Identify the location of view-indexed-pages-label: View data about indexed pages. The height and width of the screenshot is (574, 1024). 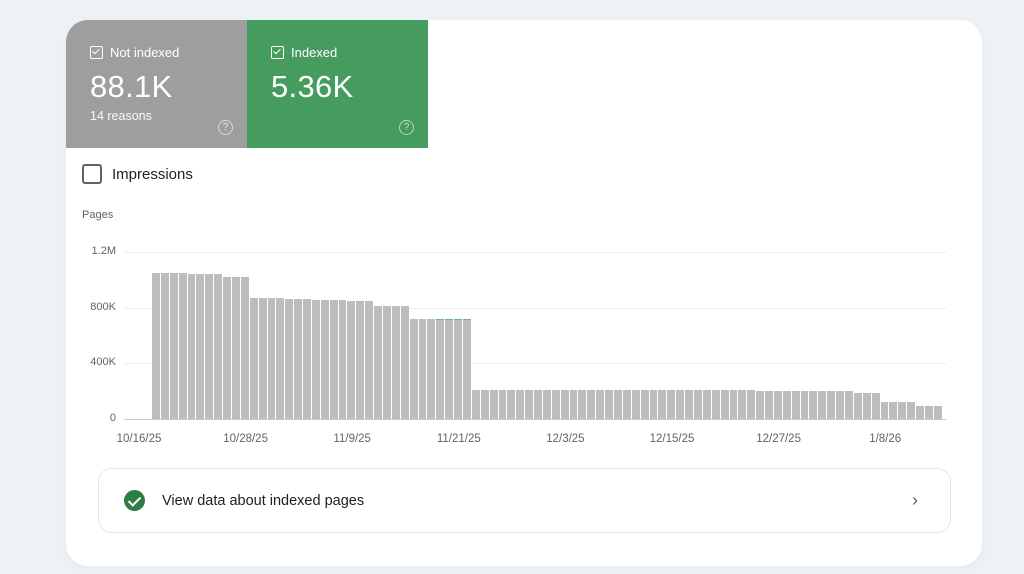
(263, 500).